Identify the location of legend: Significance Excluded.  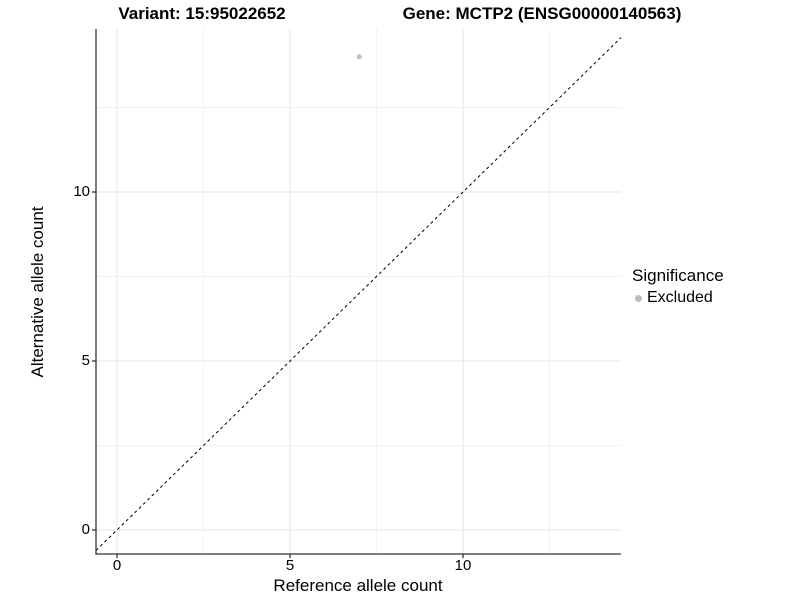
(678, 286).